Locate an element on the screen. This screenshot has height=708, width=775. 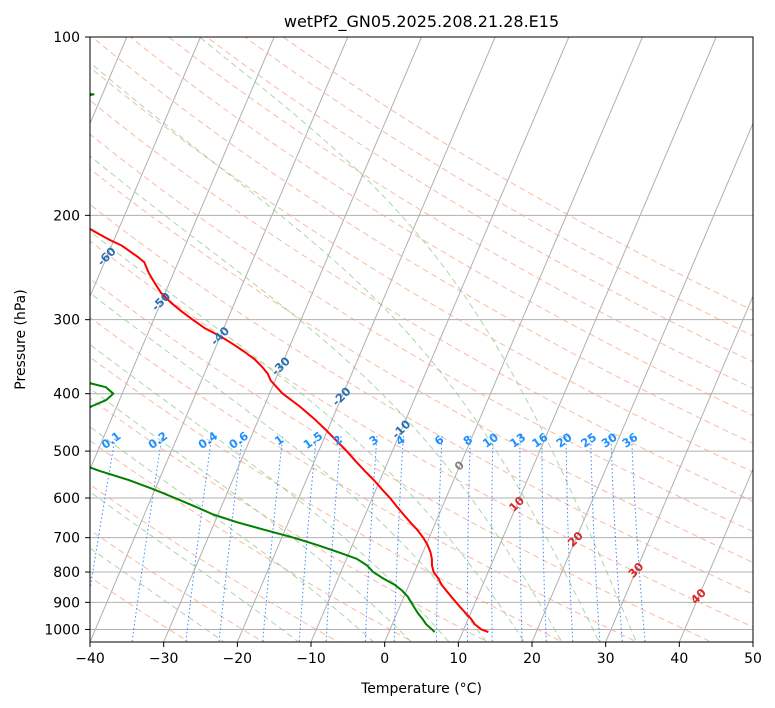
x-tick-label: −30 is located at coordinates (164, 659).